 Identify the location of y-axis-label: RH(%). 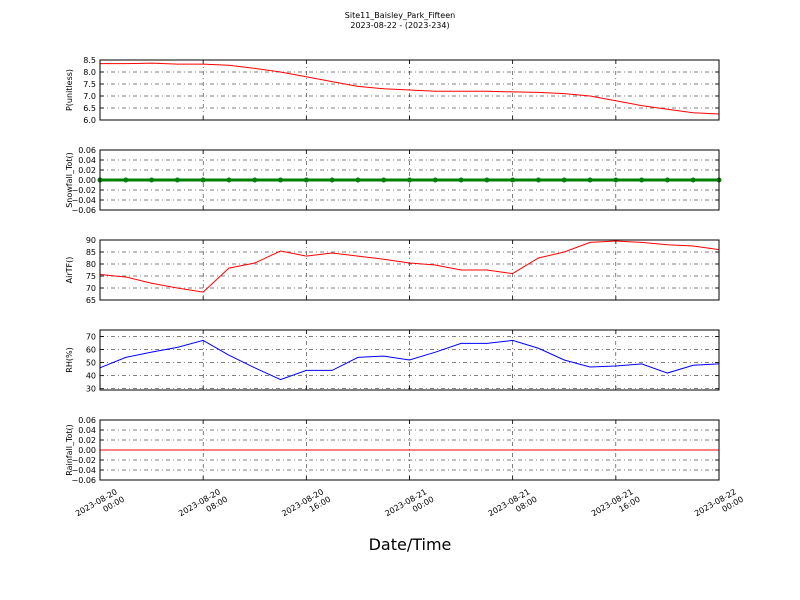
(69, 359).